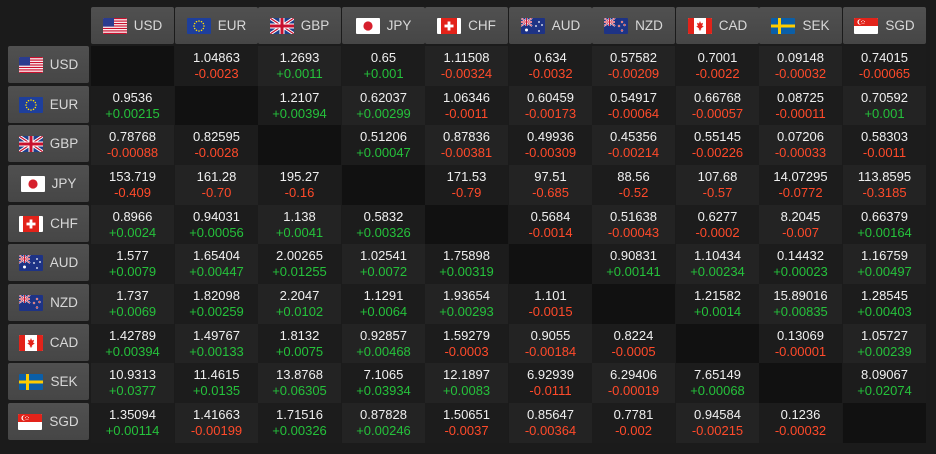  Describe the element at coordinates (884, 383) in the screenshot. I see `rate-cell-sek-sgd: 8.09067 +0.02074` at that location.